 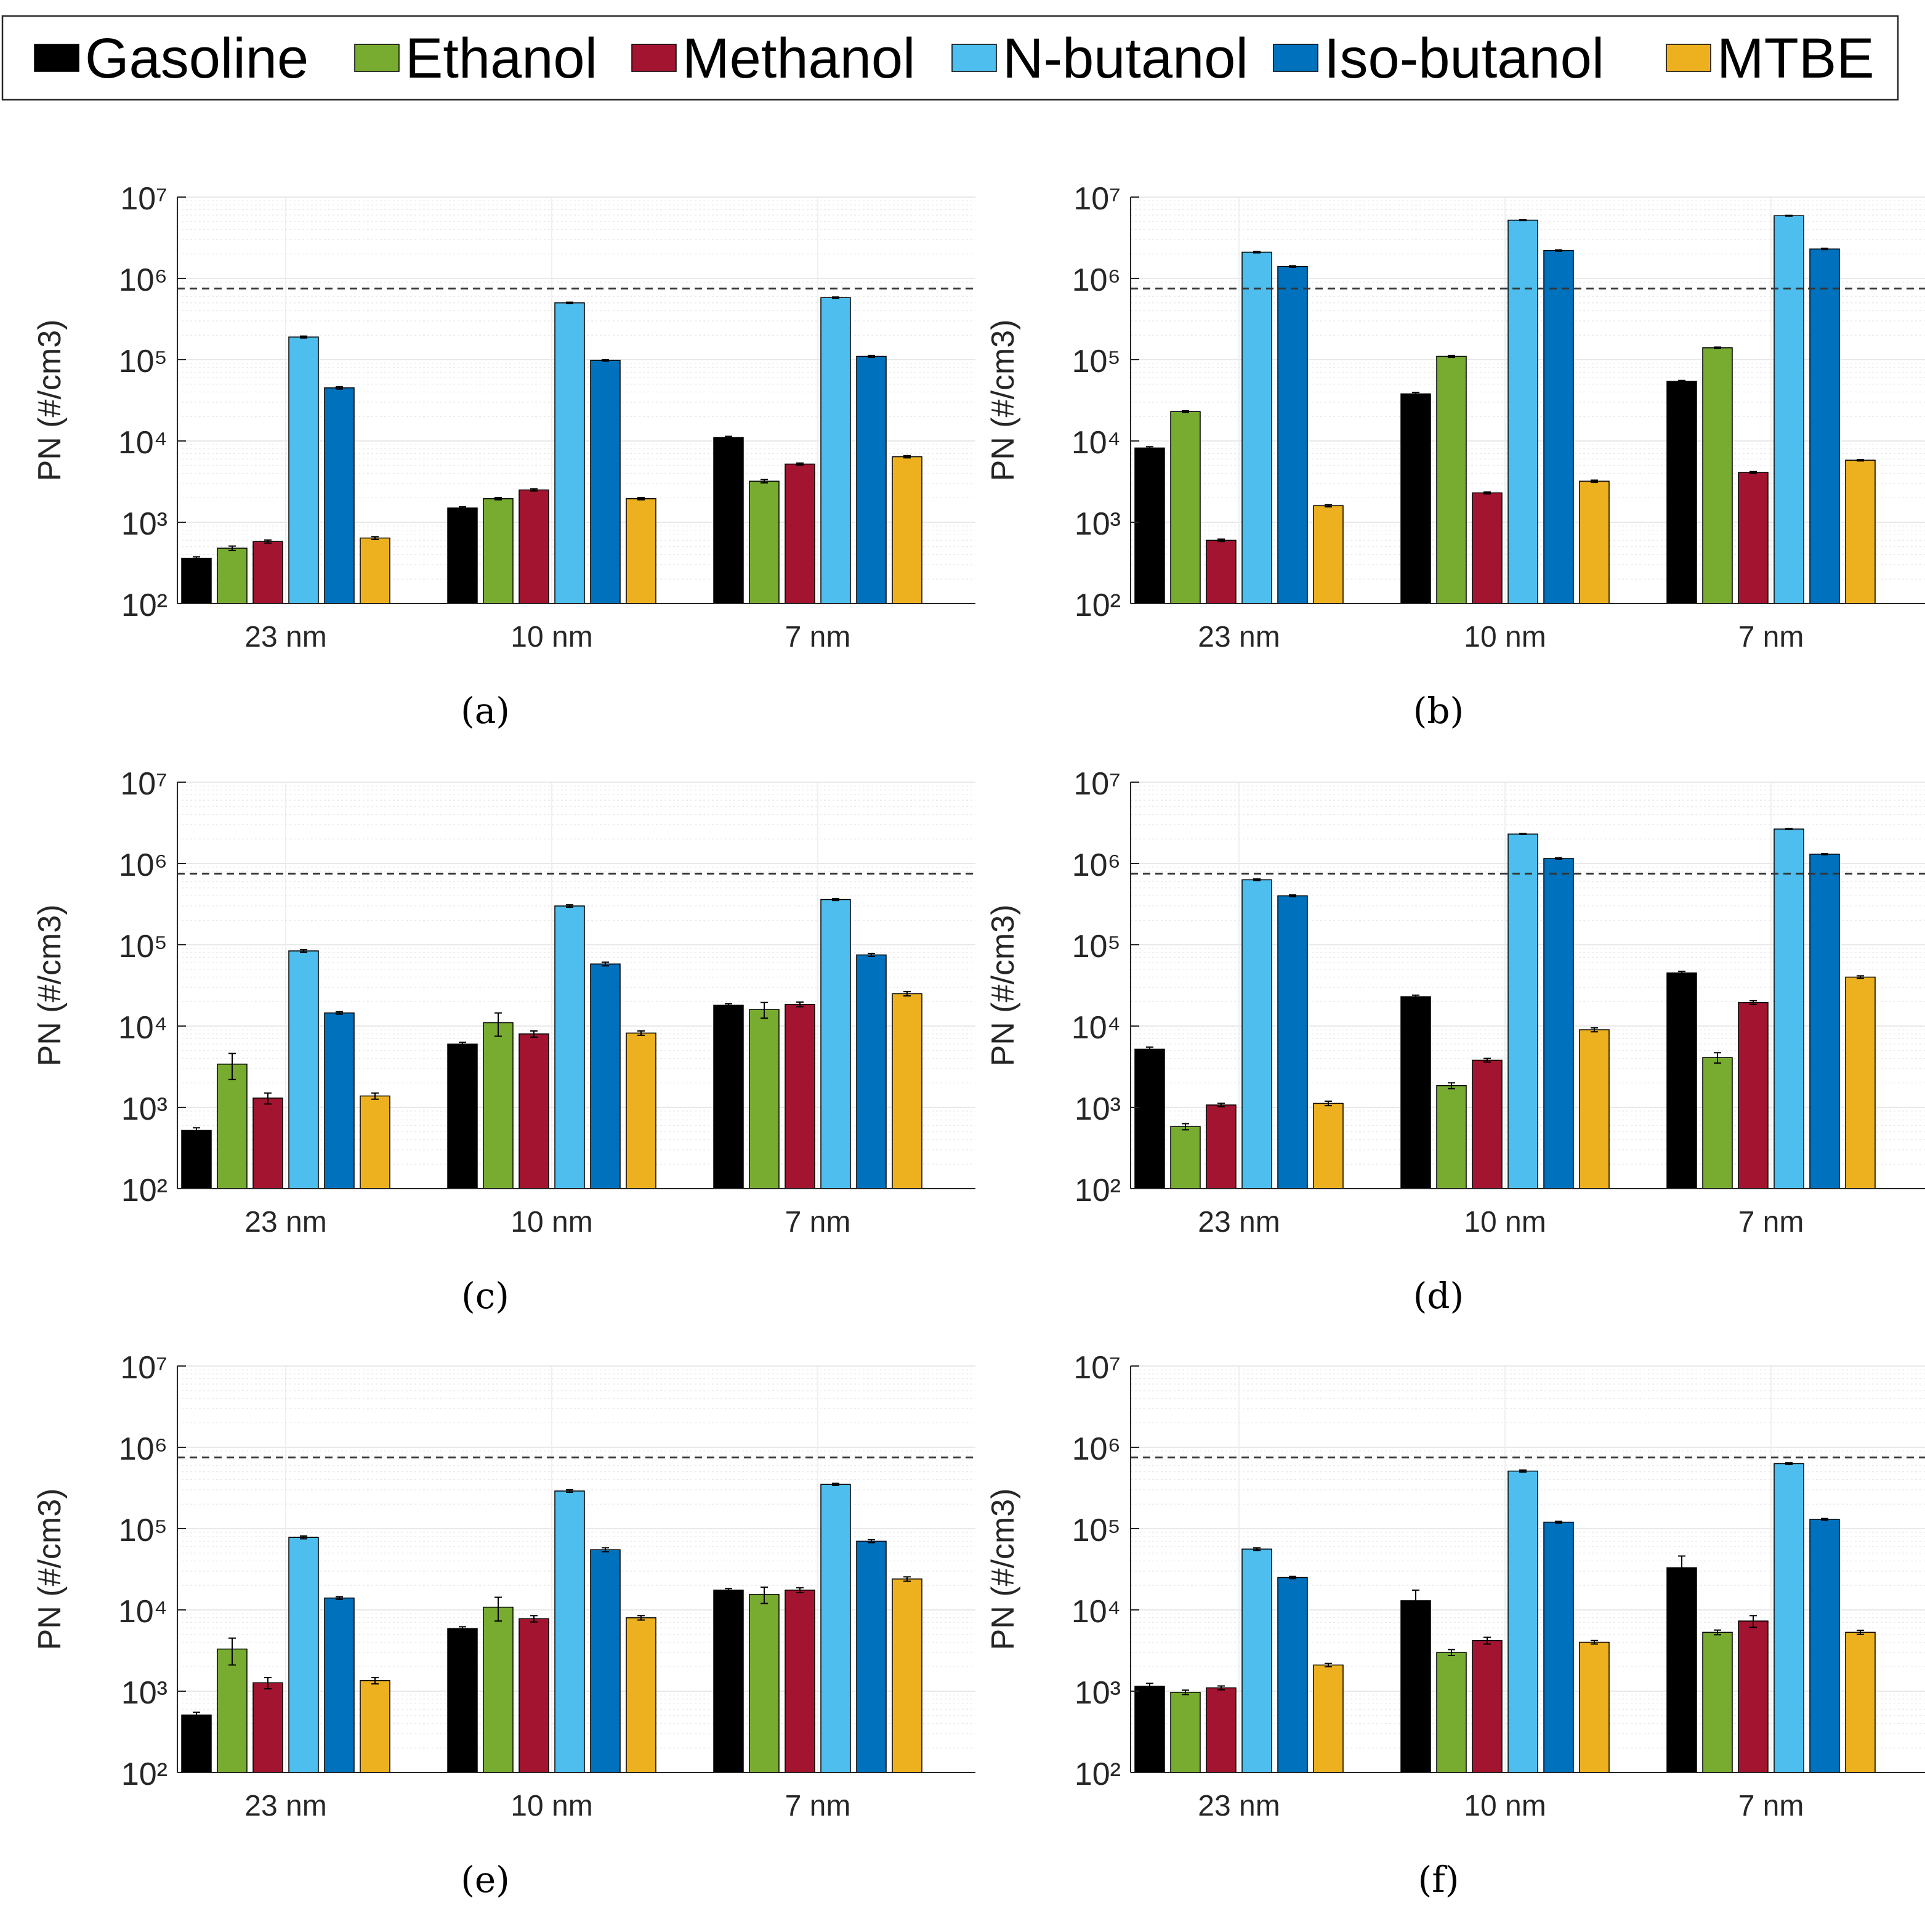 What do you see at coordinates (485, 1880) in the screenshot?
I see `panel-label: (e)` at bounding box center [485, 1880].